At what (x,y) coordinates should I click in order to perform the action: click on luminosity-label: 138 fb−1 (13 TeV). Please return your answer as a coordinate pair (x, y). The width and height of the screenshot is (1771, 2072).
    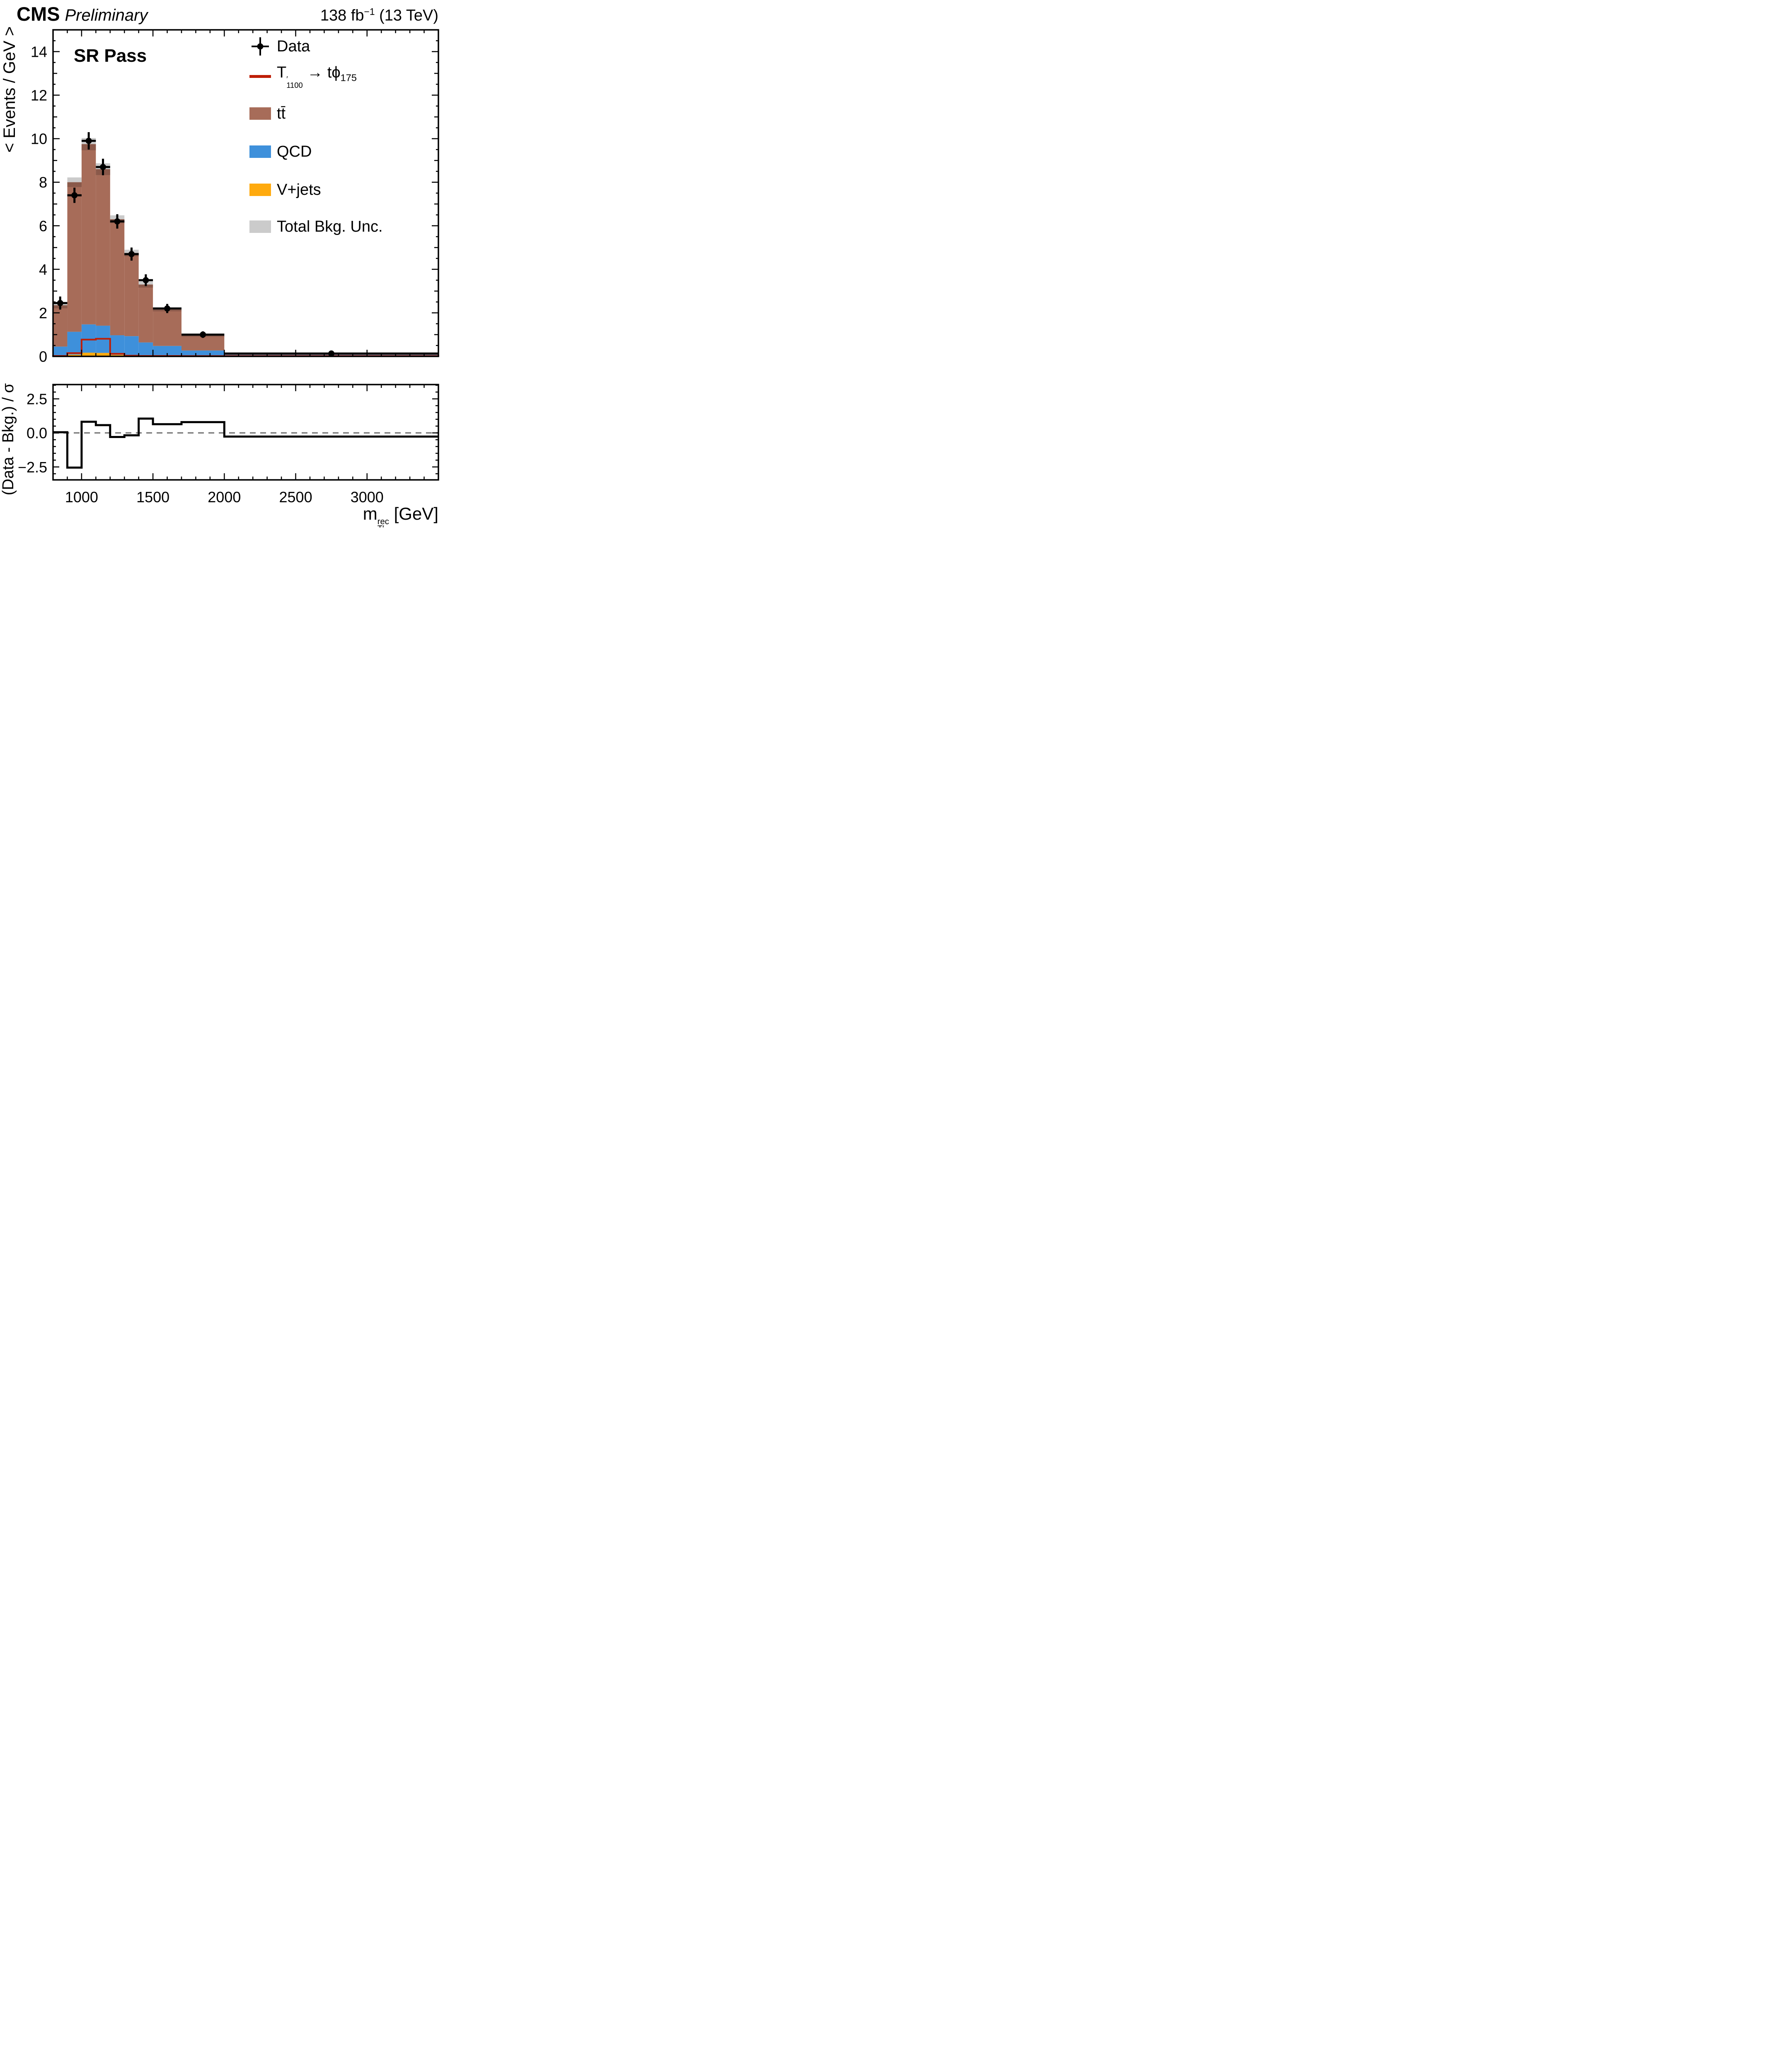
    Looking at the image, I should click on (379, 15).